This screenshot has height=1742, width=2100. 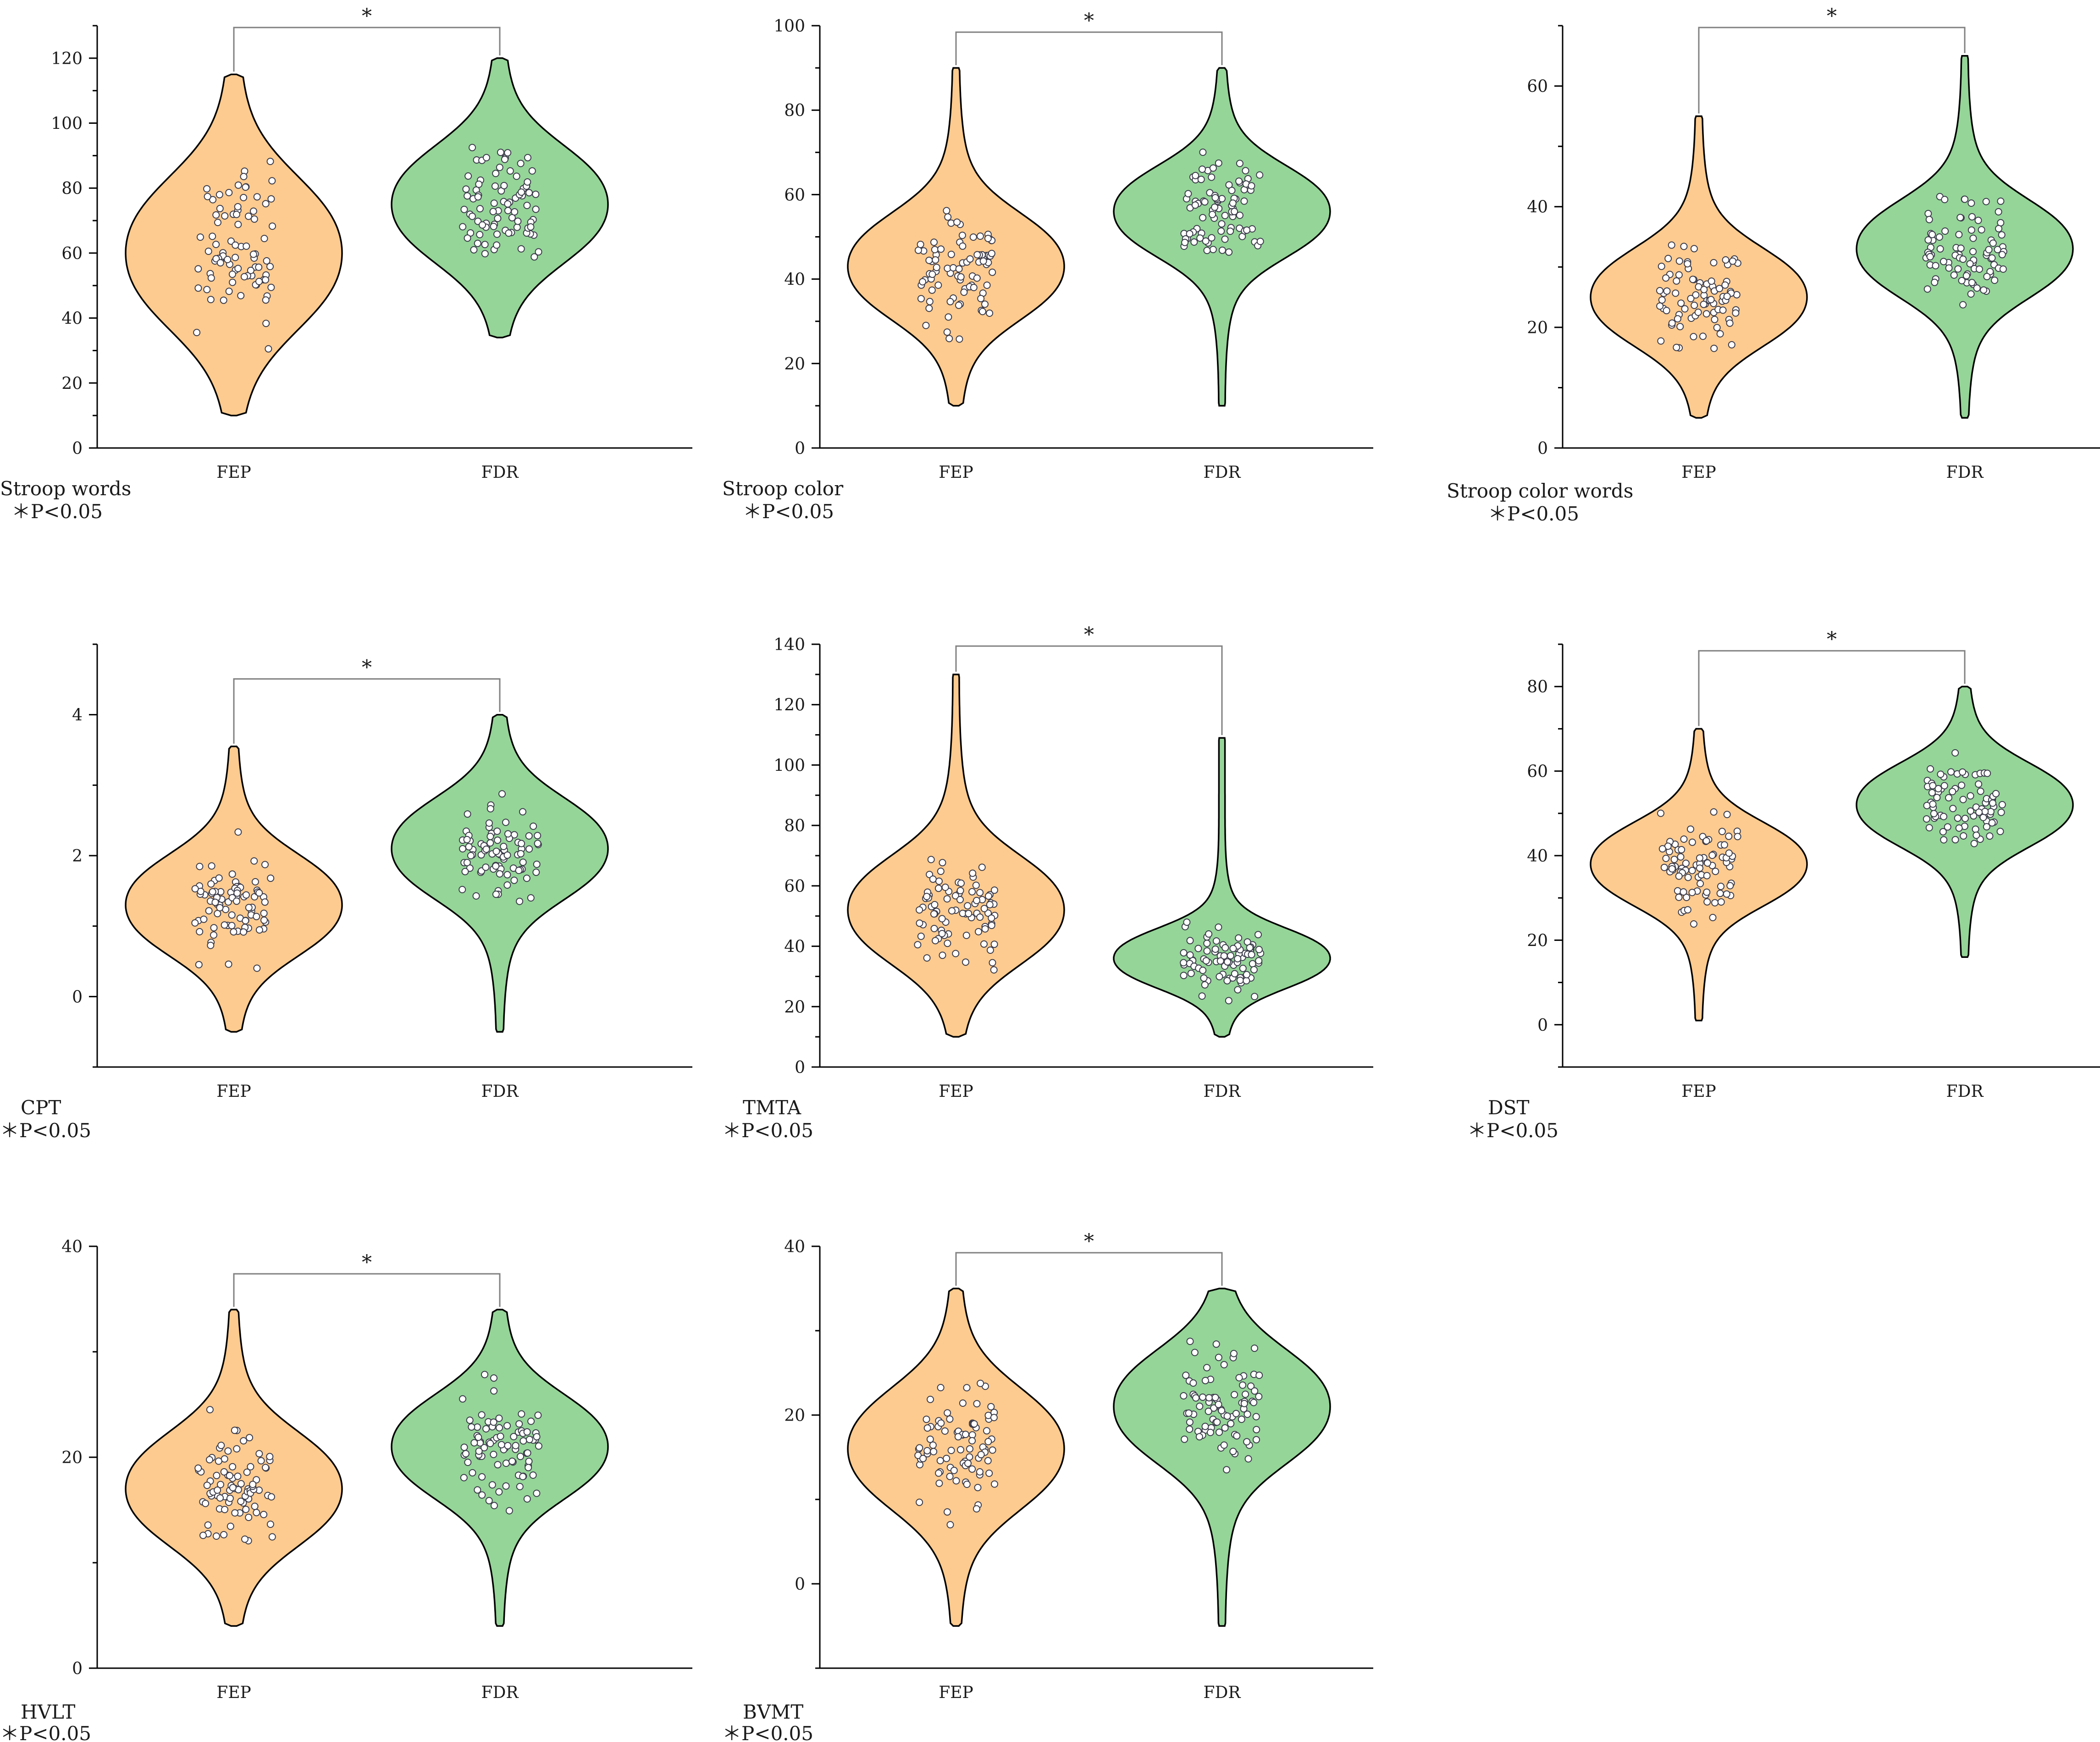 I want to click on panel-caption: CPT, so click(x=41, y=1107).